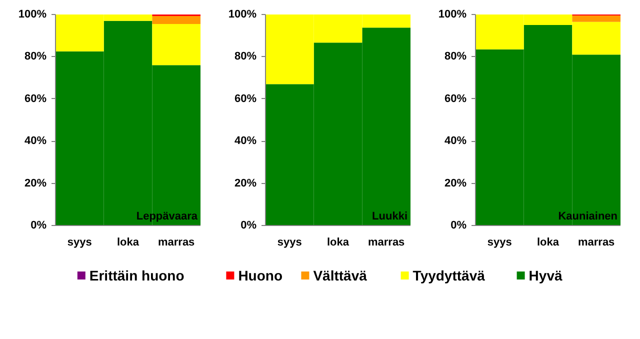  What do you see at coordinates (136, 276) in the screenshot?
I see `legend-label: Erittäin huono` at bounding box center [136, 276].